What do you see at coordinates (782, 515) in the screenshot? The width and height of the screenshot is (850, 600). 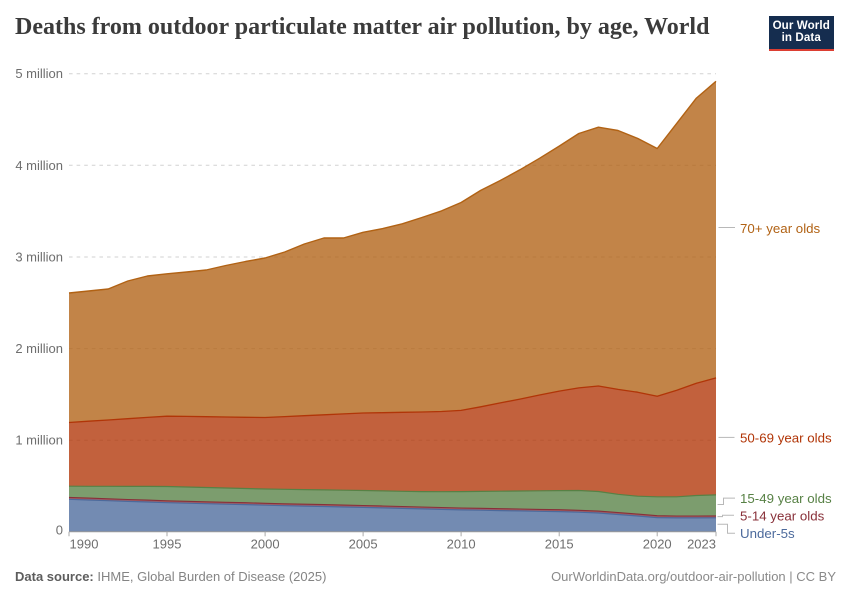 I see `svg-text: 5-14 year olds` at bounding box center [782, 515].